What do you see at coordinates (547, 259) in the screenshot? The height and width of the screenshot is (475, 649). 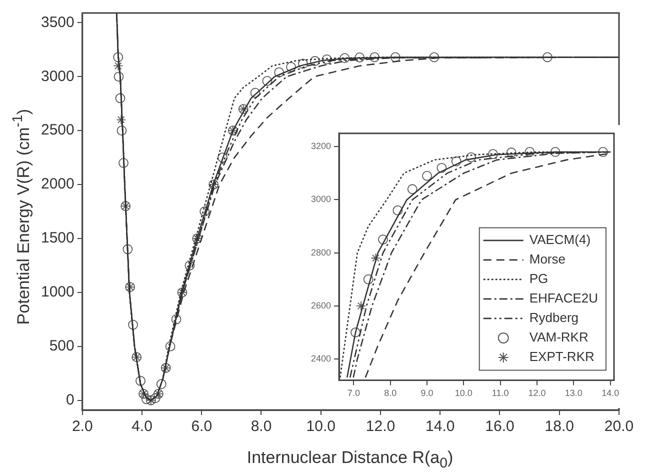 I see `legend-label: Morse` at bounding box center [547, 259].